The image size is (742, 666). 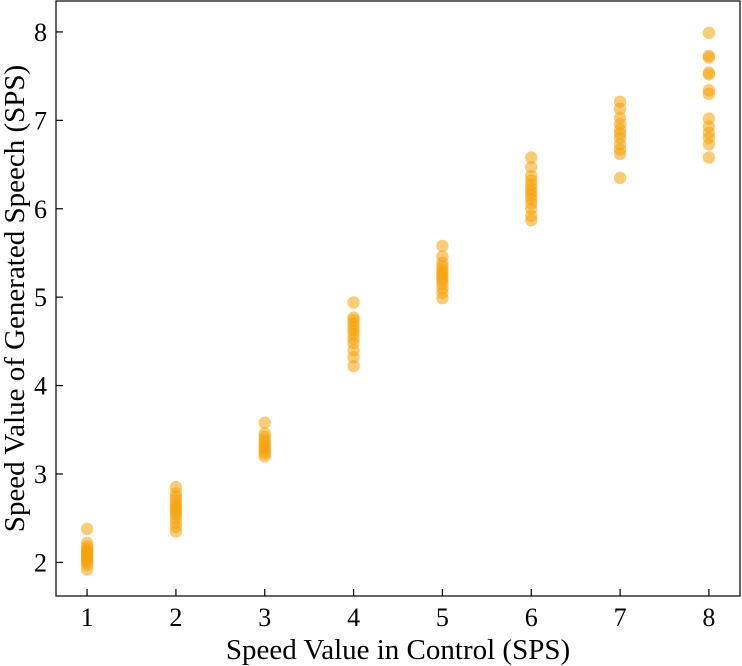 I want to click on y-tick-label: 2, so click(x=40, y=562).